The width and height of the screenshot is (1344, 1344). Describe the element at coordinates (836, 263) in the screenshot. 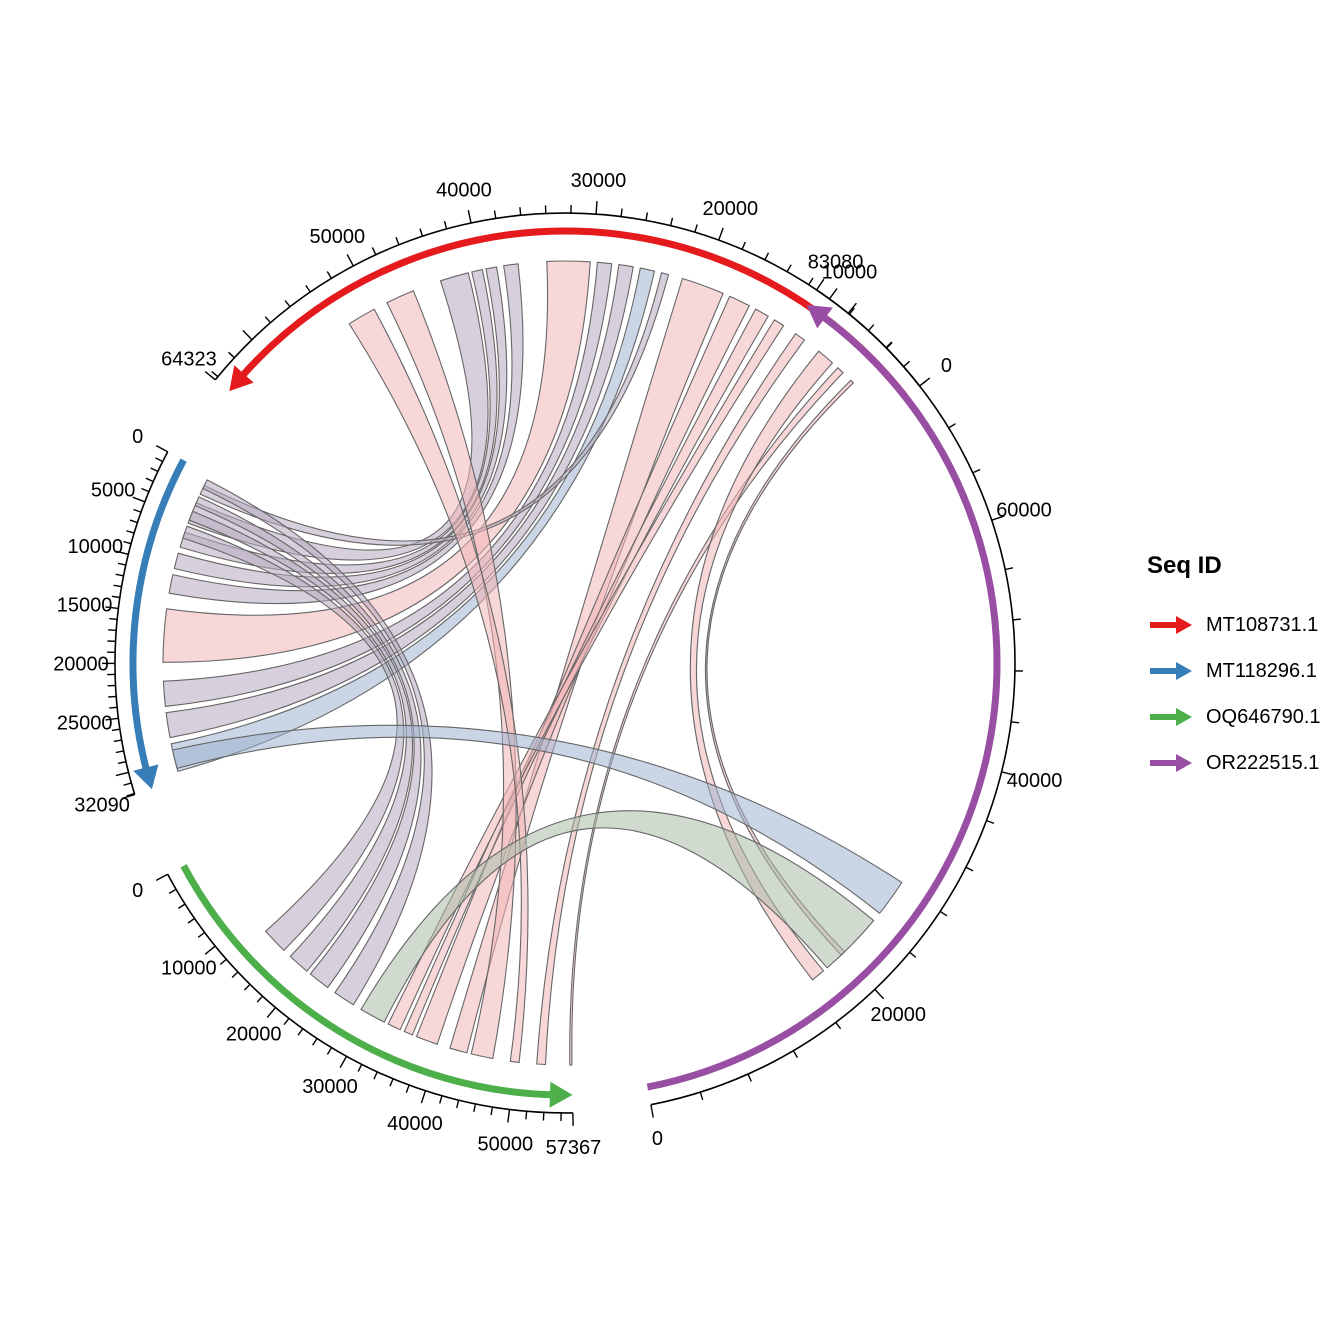

I see `tick-label: 83080` at that location.